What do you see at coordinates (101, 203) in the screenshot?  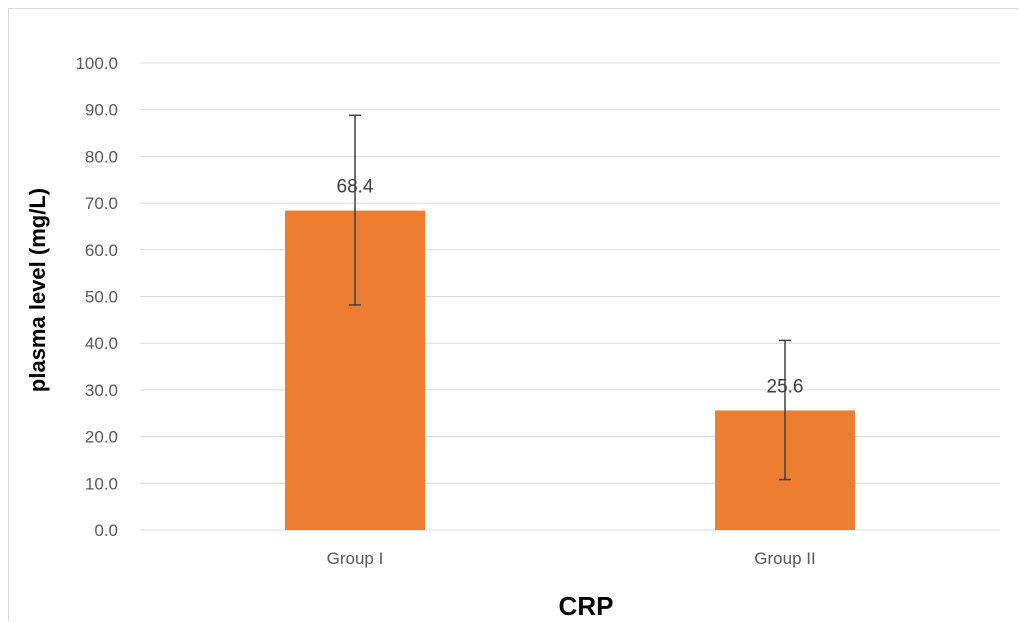 I see `y-tick-label: 70.0` at bounding box center [101, 203].